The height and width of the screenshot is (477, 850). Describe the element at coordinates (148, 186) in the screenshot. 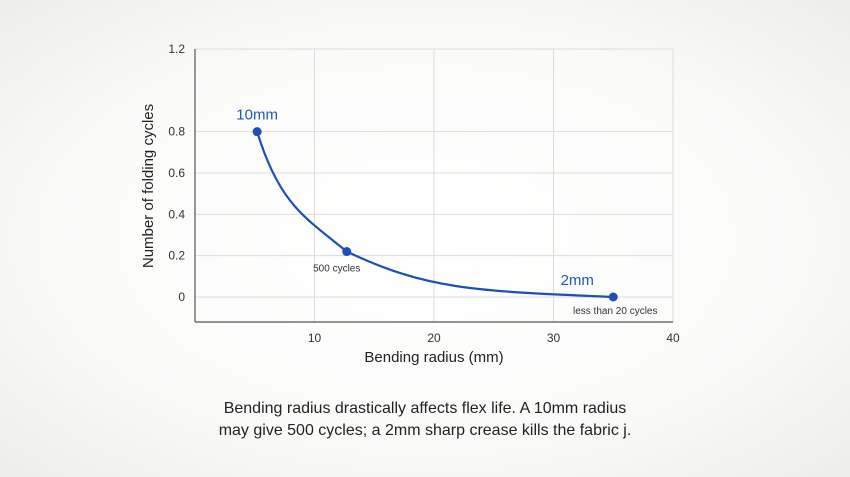

I see `y-axis-title: Number of folding cycles` at that location.